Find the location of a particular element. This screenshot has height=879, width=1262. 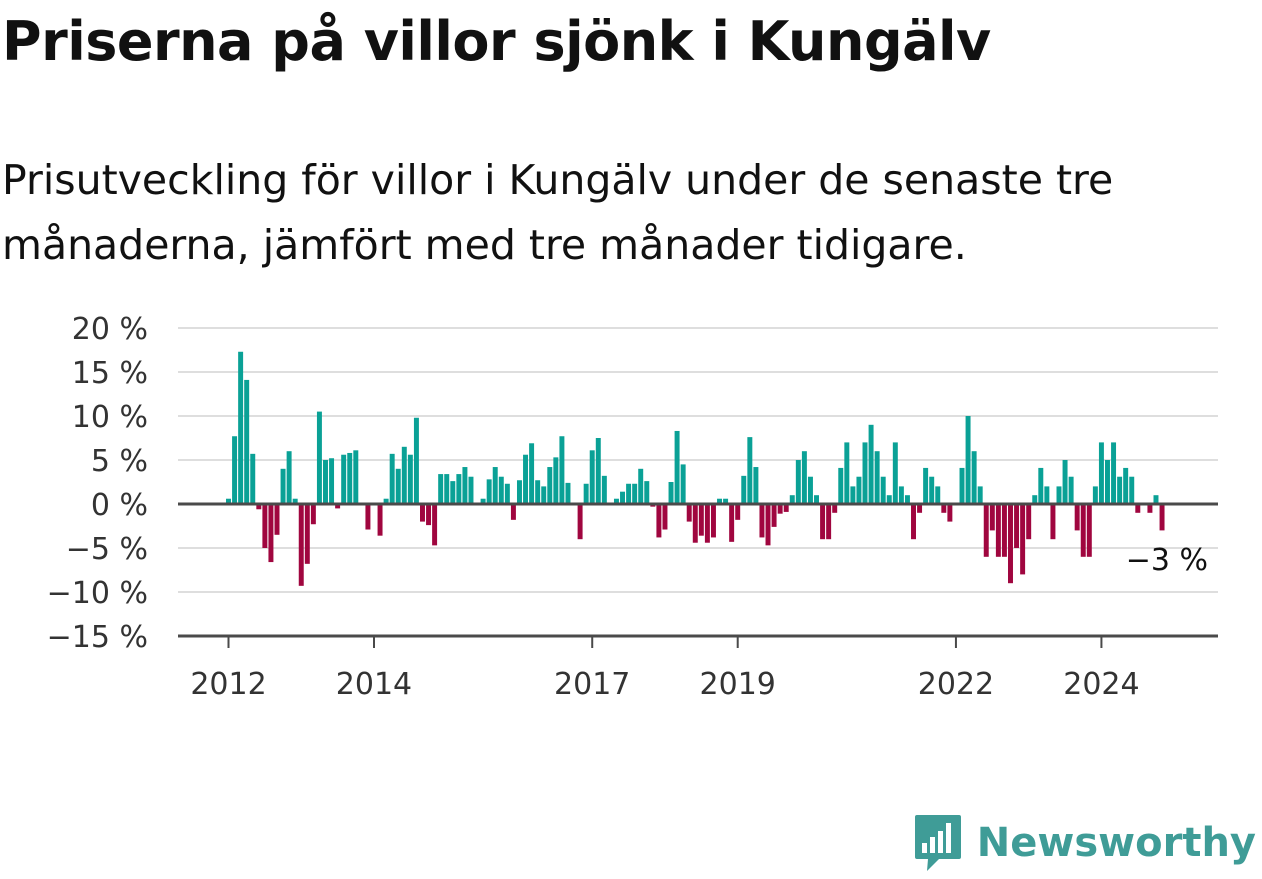

last-value-label: −3 % is located at coordinates (1167, 560).